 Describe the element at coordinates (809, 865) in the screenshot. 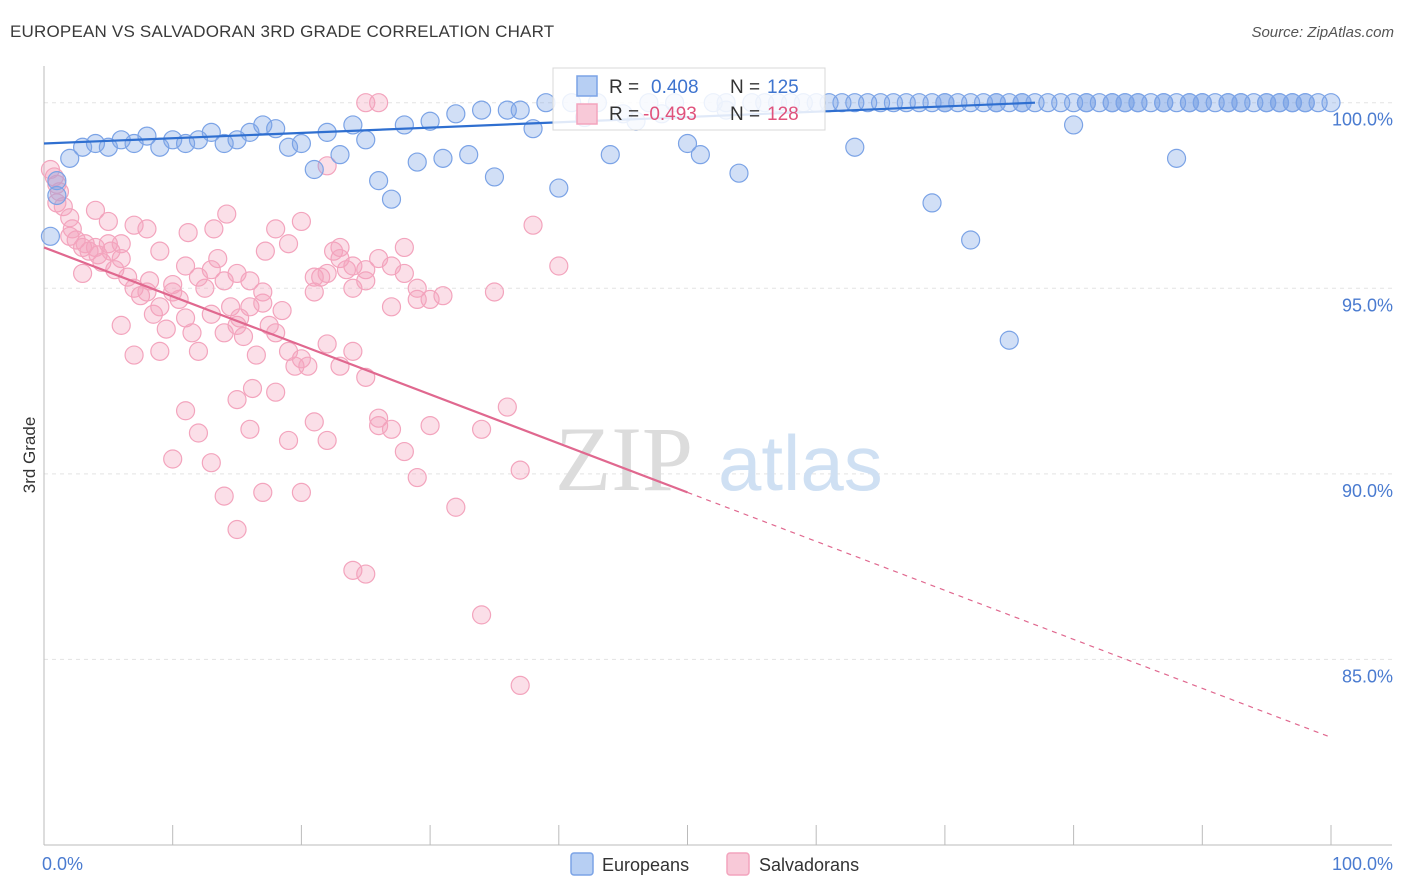

I see `legend-label-salvadorans: Salvadorans` at that location.